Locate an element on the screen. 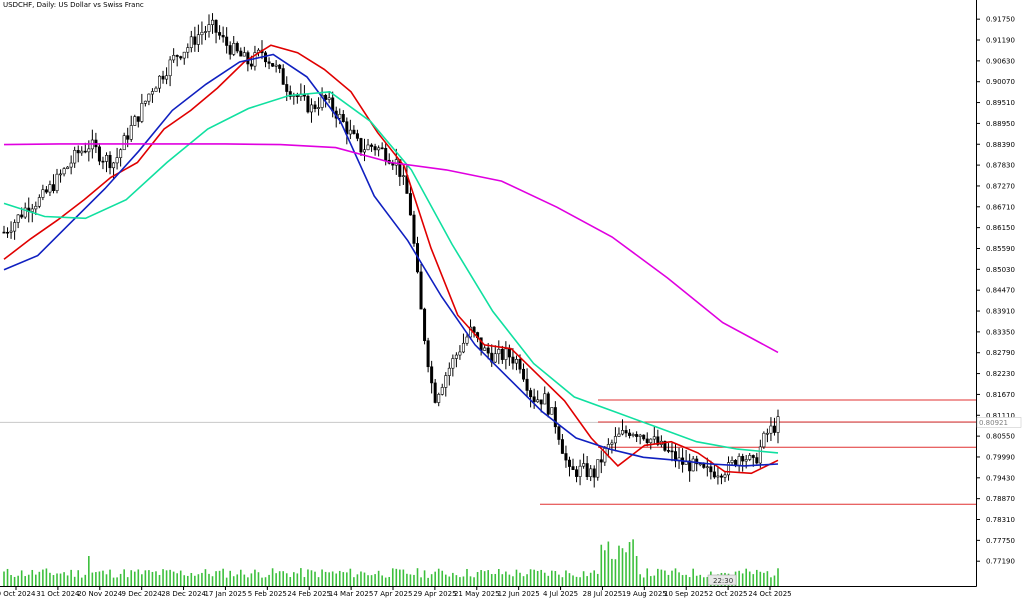 This screenshot has height=600, width=1024. x-tick-label: 14 Mar 2025 is located at coordinates (351, 594).